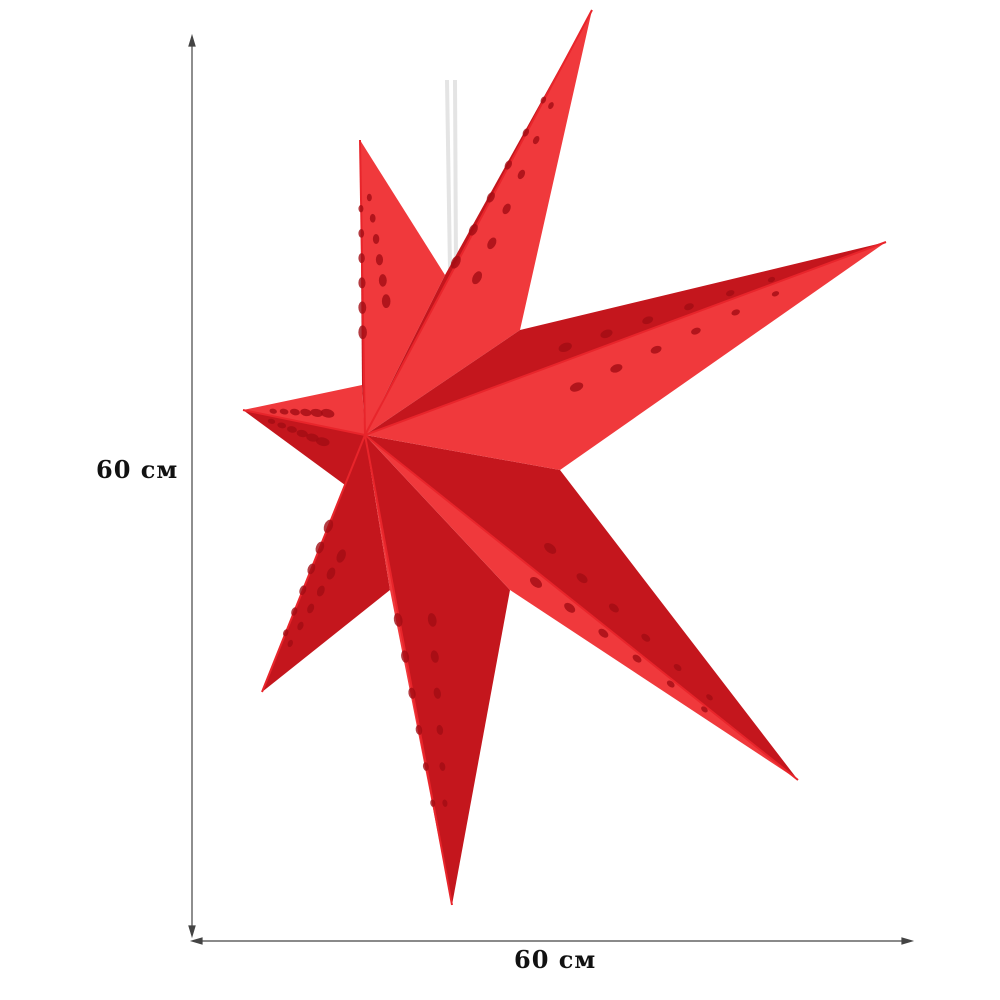  I want to click on height-dimension-line, so click(192, 486).